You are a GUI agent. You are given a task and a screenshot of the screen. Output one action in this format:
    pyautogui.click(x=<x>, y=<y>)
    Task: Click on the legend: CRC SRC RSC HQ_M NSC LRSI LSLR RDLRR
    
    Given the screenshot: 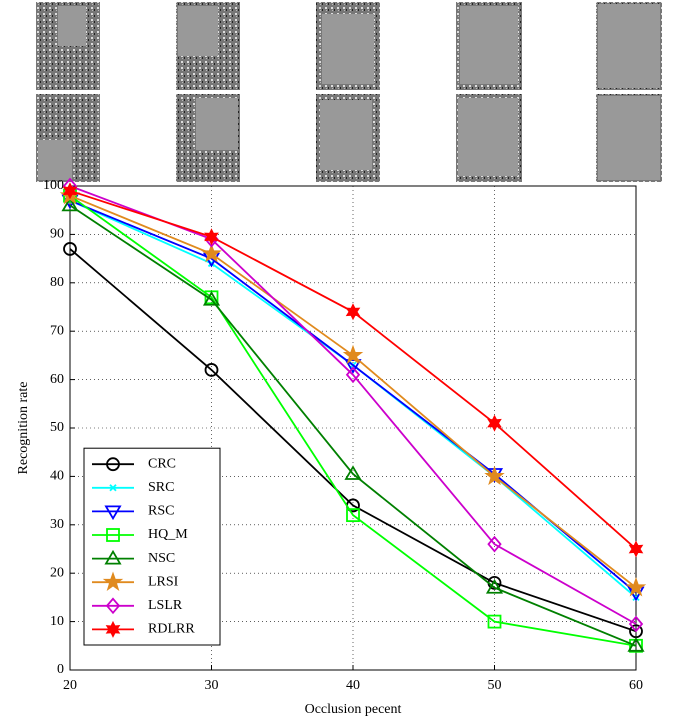 What is the action you would take?
    pyautogui.click(x=152, y=546)
    